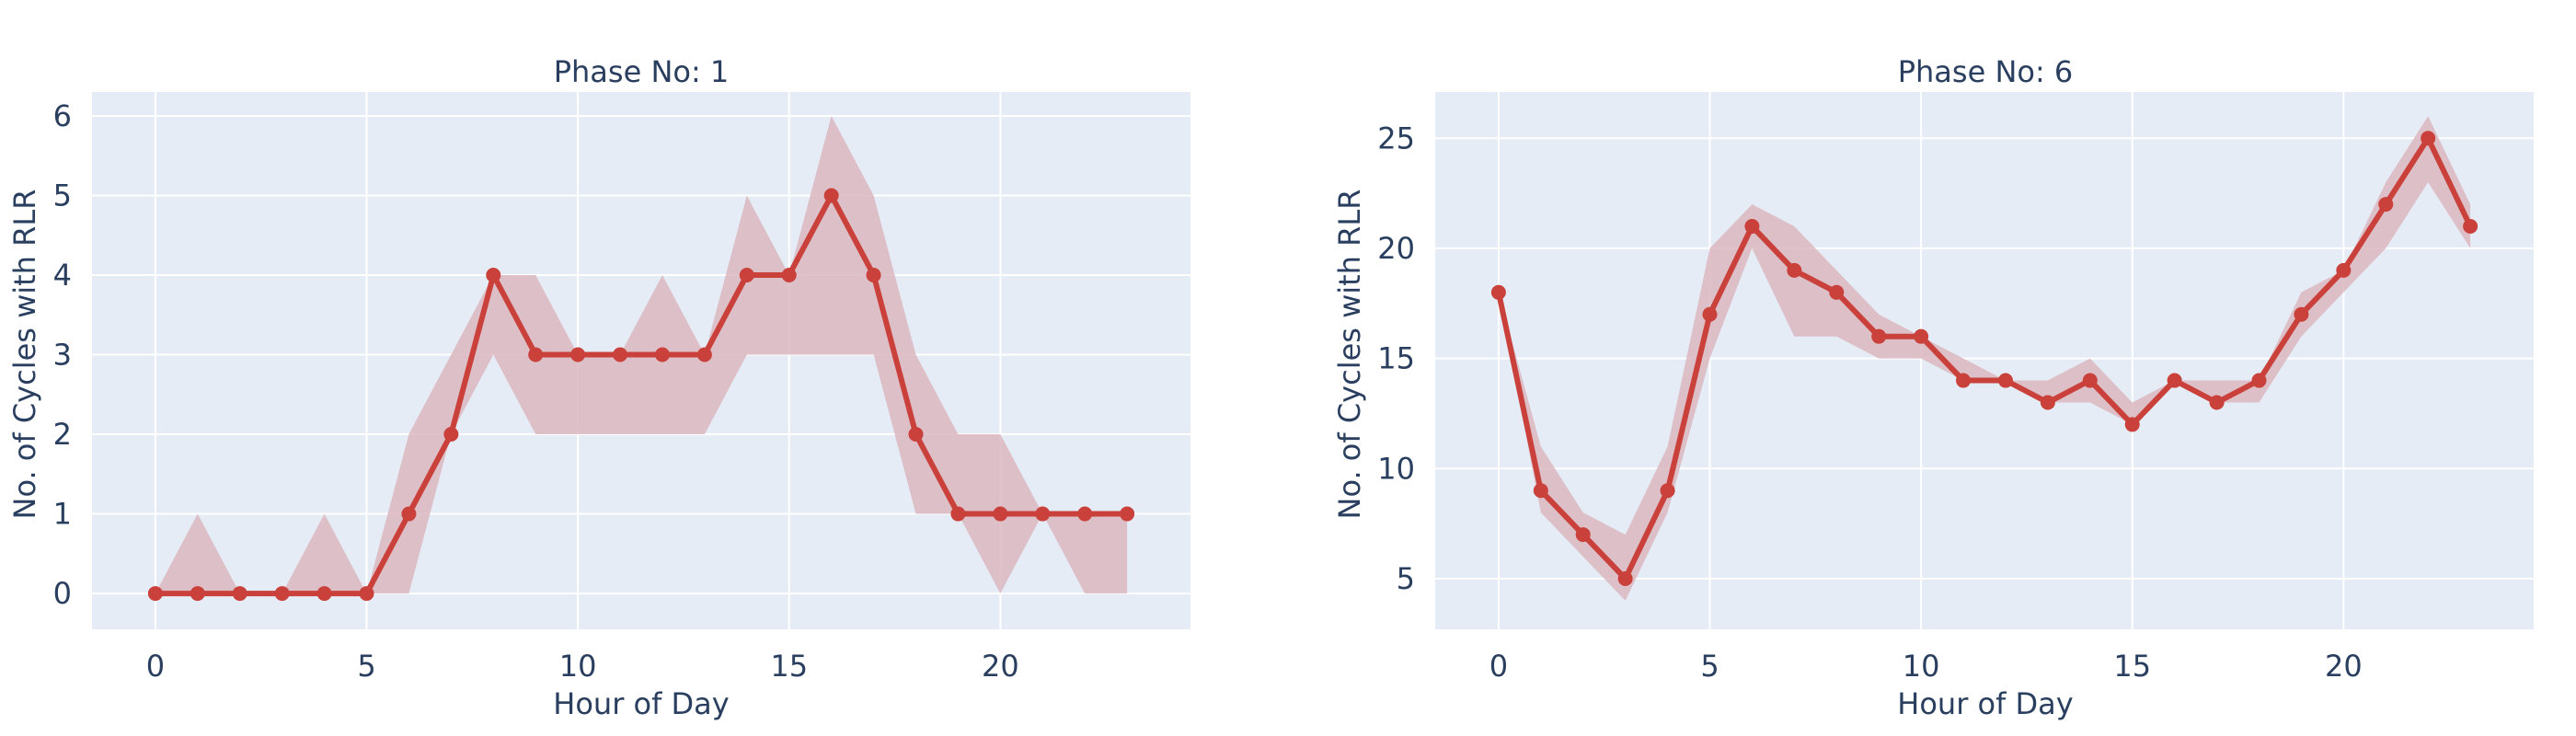  I want to click on y-tick-label: 20, so click(1396, 248).